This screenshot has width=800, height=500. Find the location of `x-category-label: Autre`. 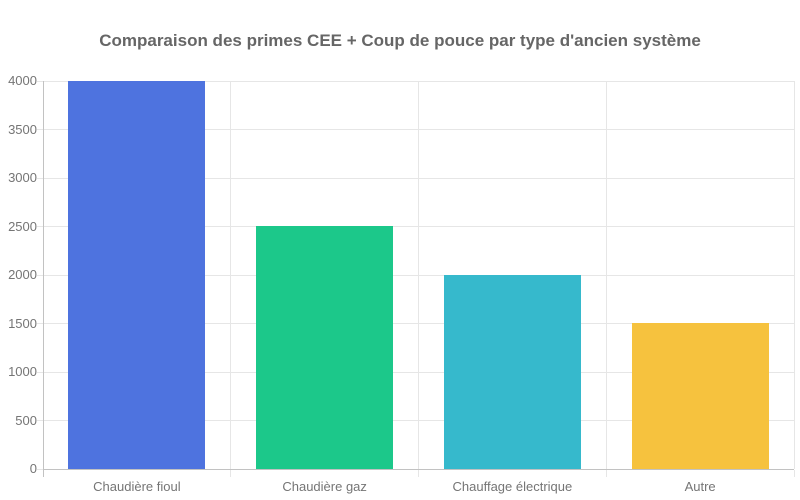

x-category-label: Autre is located at coordinates (700, 486).